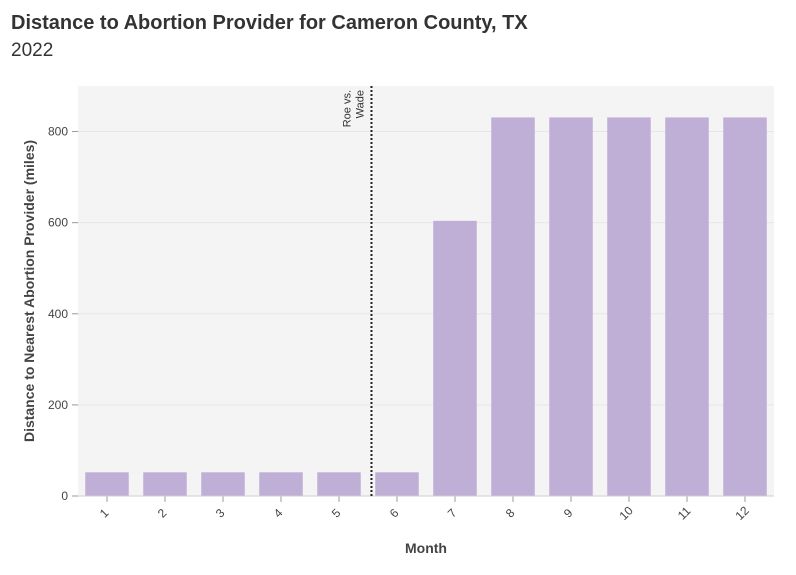 The width and height of the screenshot is (796, 575). I want to click on x-tick-label: 3, so click(220, 513).